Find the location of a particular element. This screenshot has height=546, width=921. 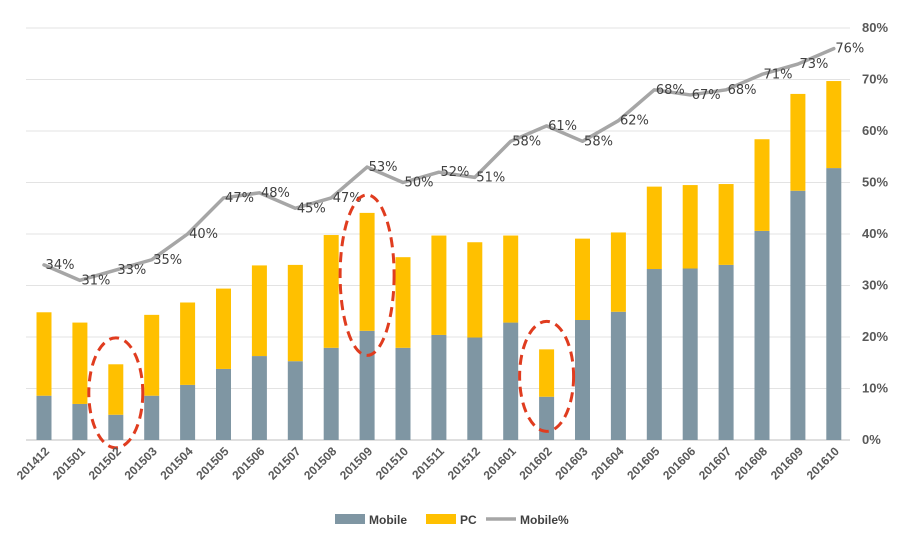

pct-label: 73% is located at coordinates (813, 64).